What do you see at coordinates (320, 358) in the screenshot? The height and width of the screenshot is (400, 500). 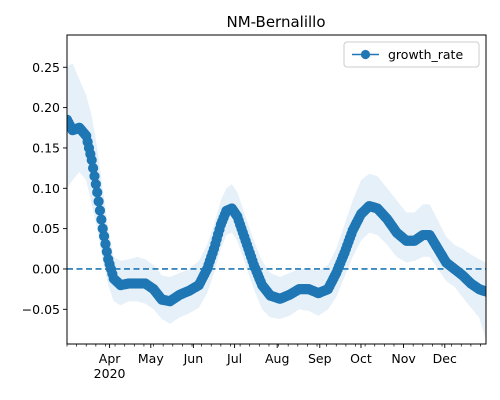 I see `x-tick-label: Sep` at bounding box center [320, 358].